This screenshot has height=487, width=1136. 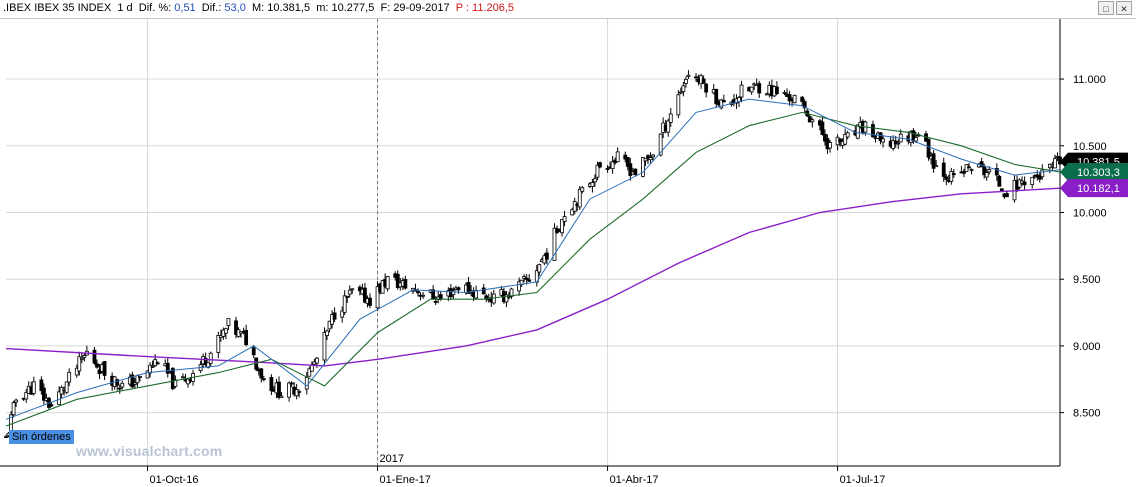 I want to click on high-label: M:, so click(x=258, y=8).